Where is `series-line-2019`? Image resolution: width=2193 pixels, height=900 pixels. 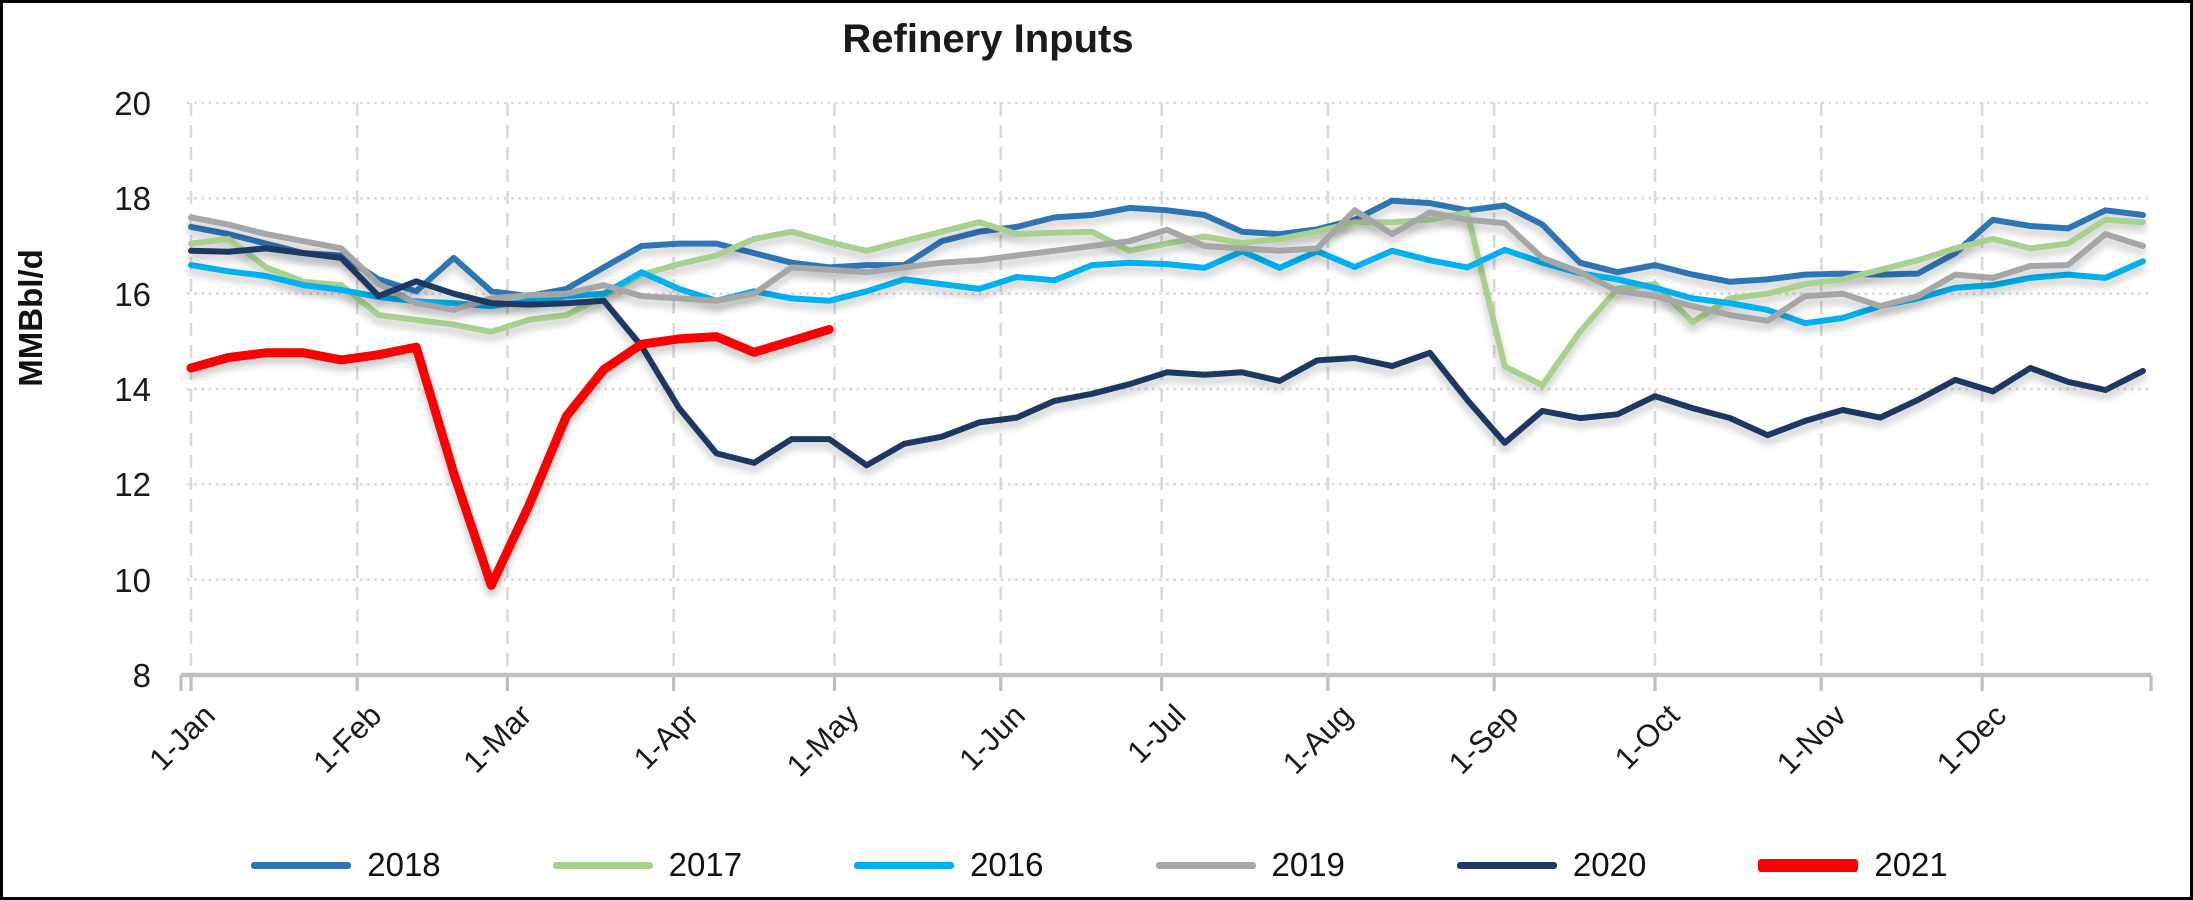
series-line-2019 is located at coordinates (1167, 265).